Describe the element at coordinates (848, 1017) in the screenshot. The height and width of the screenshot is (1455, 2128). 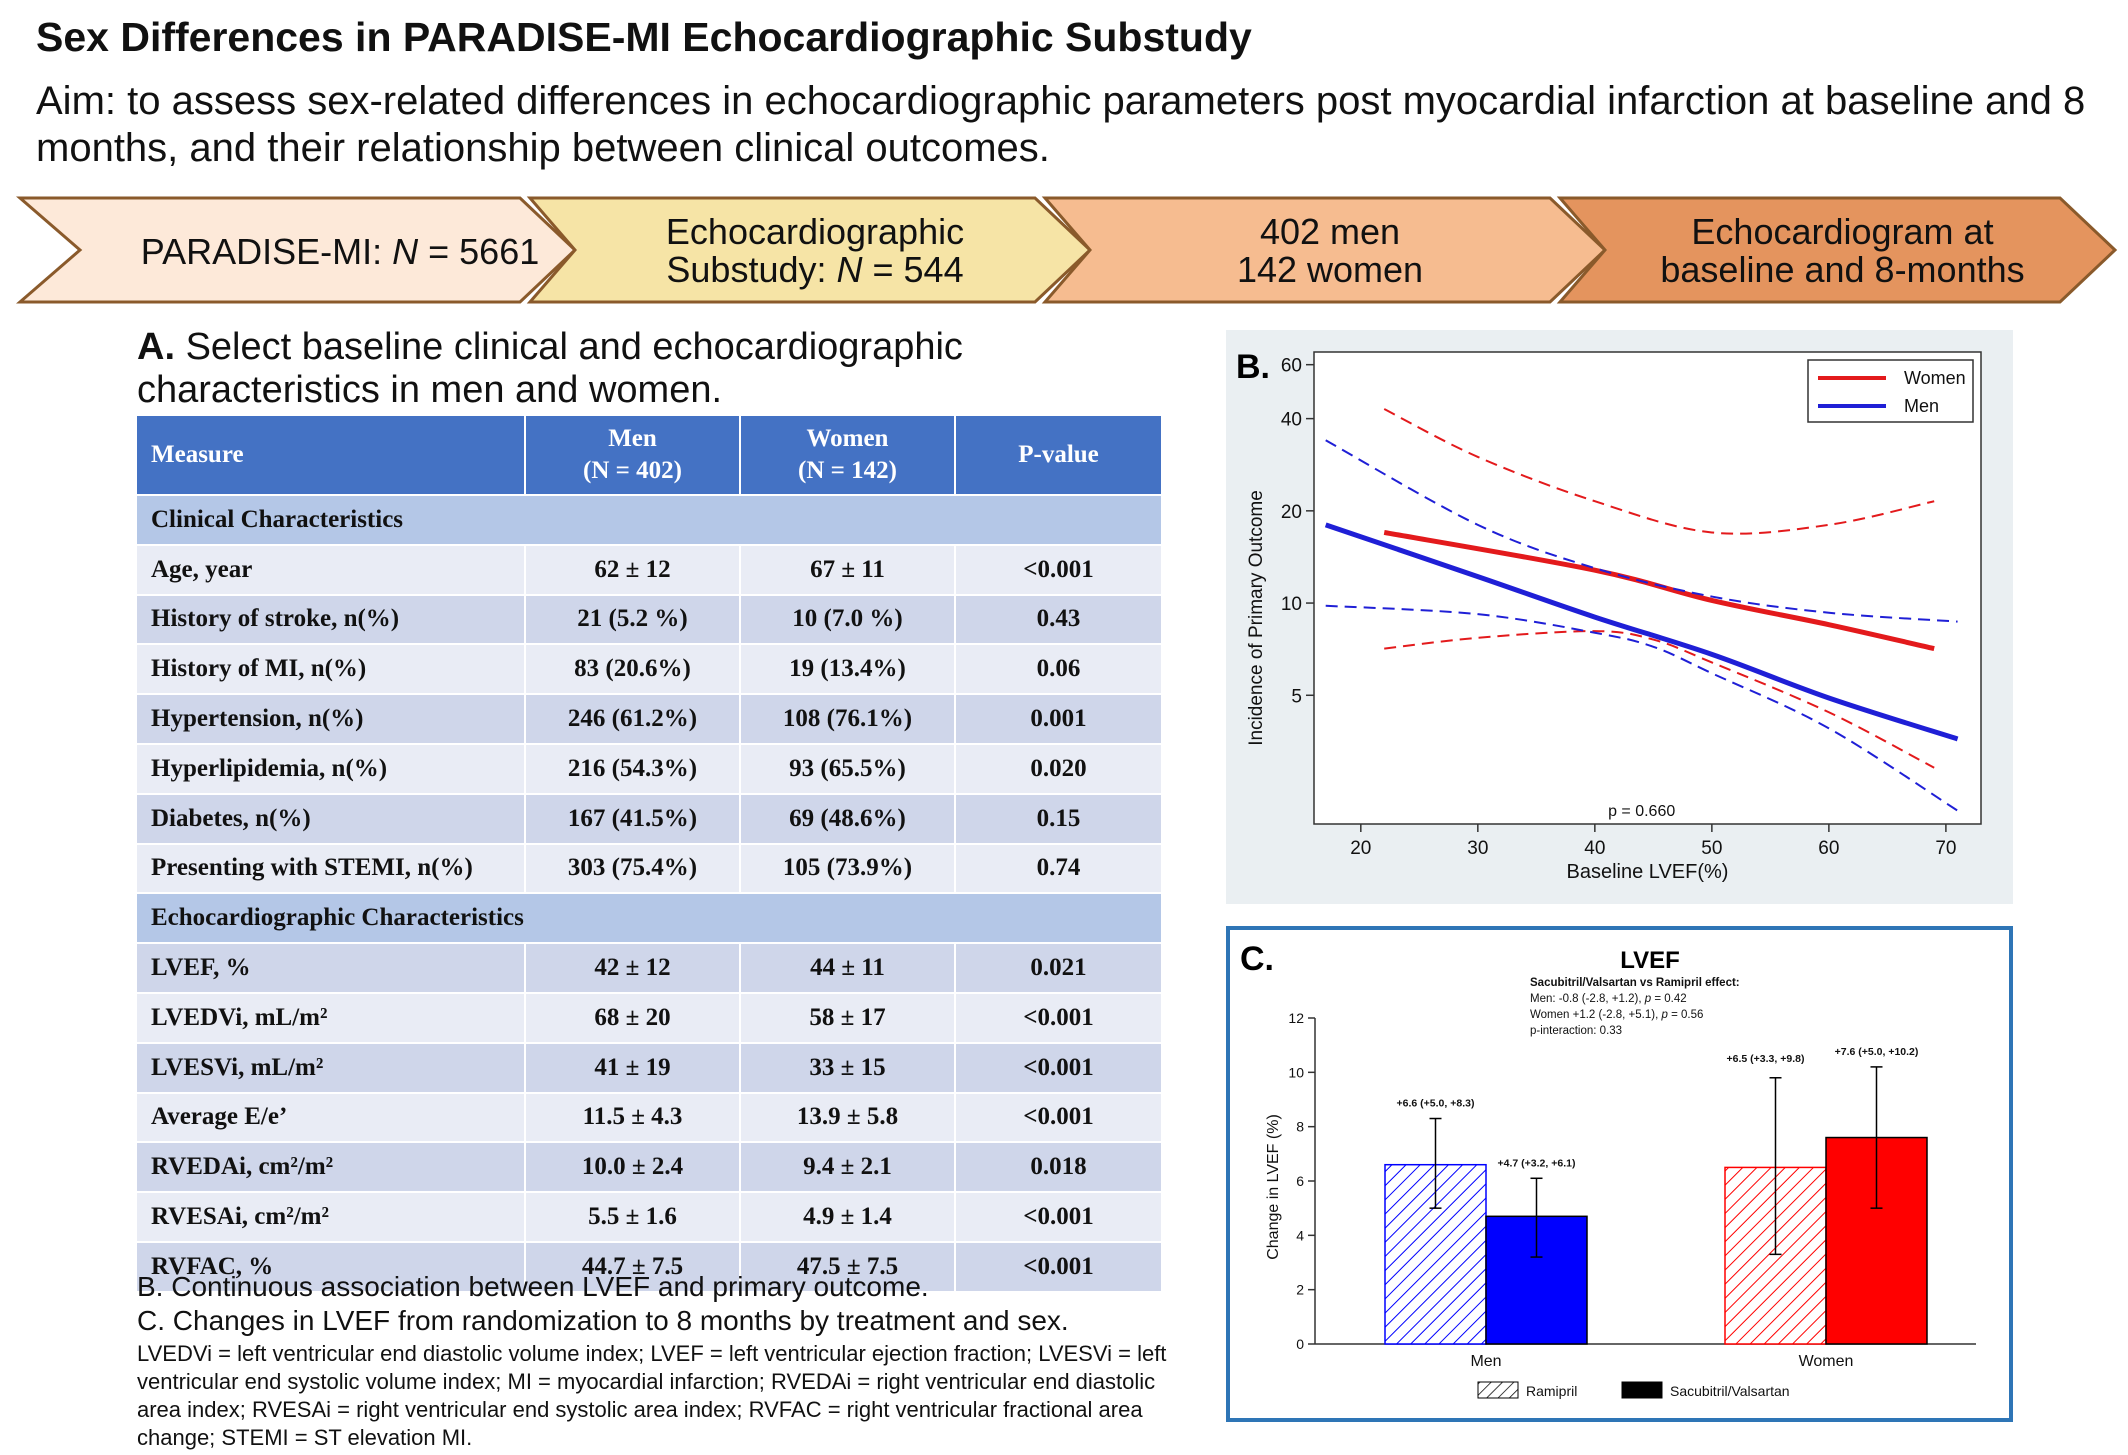
I see `cell-women: 58 ± 17` at that location.